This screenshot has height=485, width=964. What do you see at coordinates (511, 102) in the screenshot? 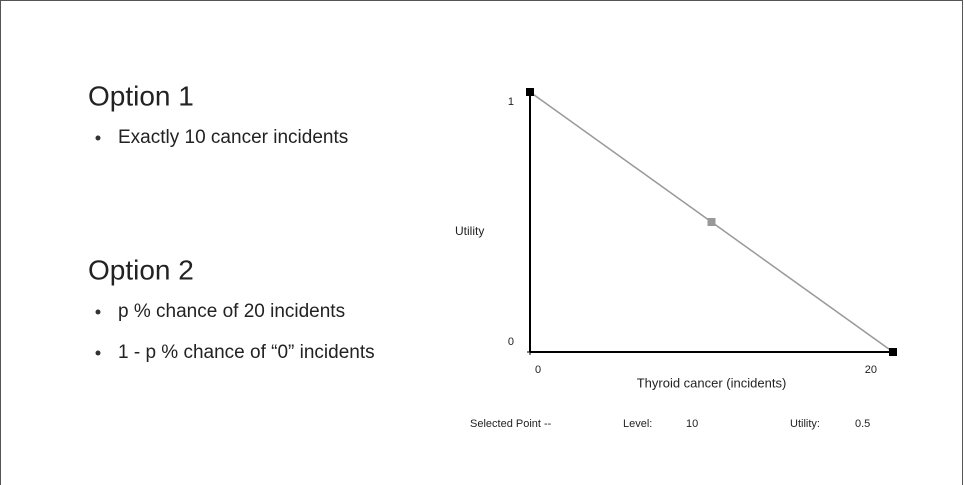
I see `y-tick-label: 1` at bounding box center [511, 102].